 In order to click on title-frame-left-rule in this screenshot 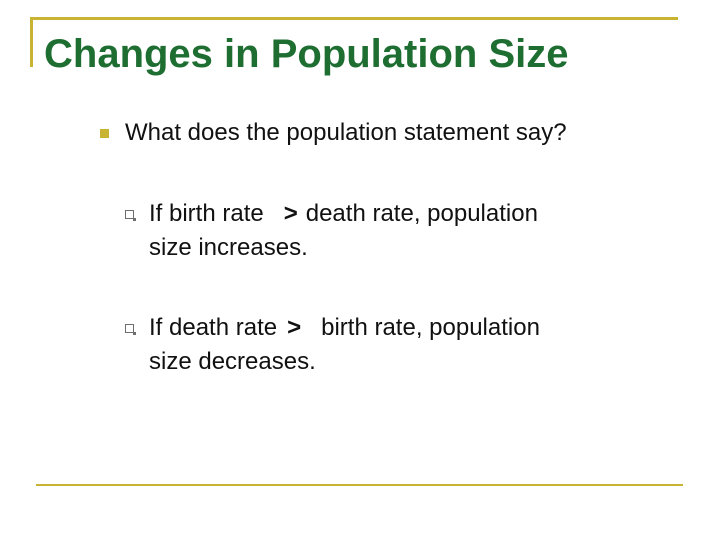, I will do `click(31, 42)`.